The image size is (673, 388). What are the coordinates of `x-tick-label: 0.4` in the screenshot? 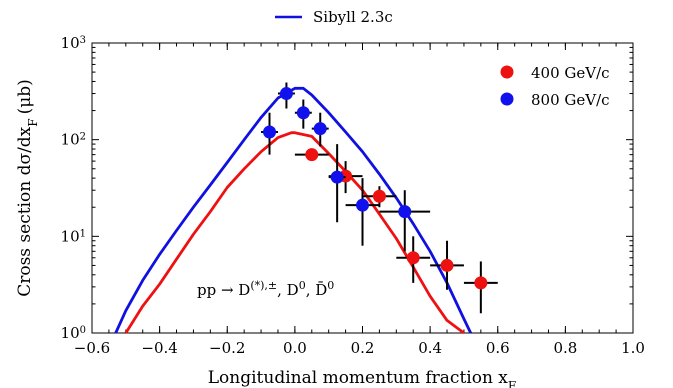 It's located at (430, 348).